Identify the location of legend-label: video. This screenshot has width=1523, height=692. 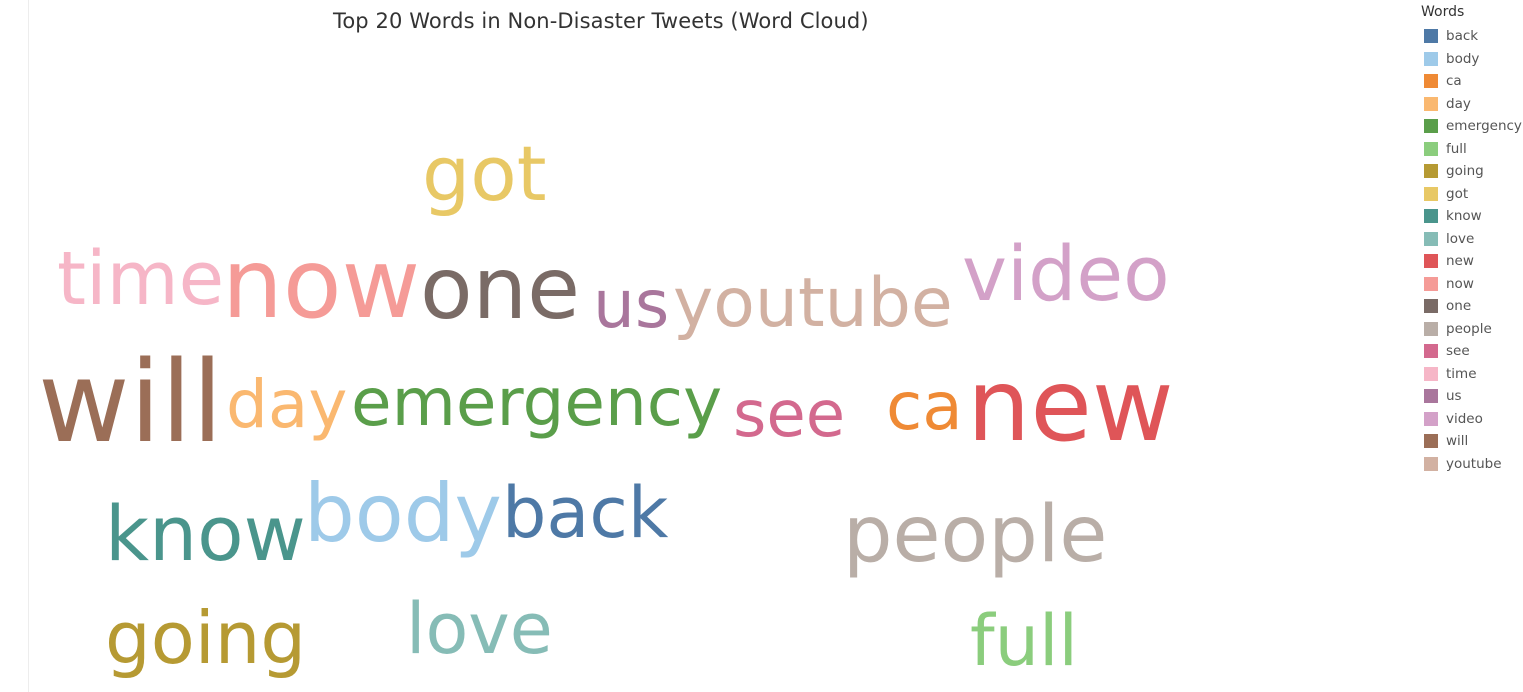
(1464, 418).